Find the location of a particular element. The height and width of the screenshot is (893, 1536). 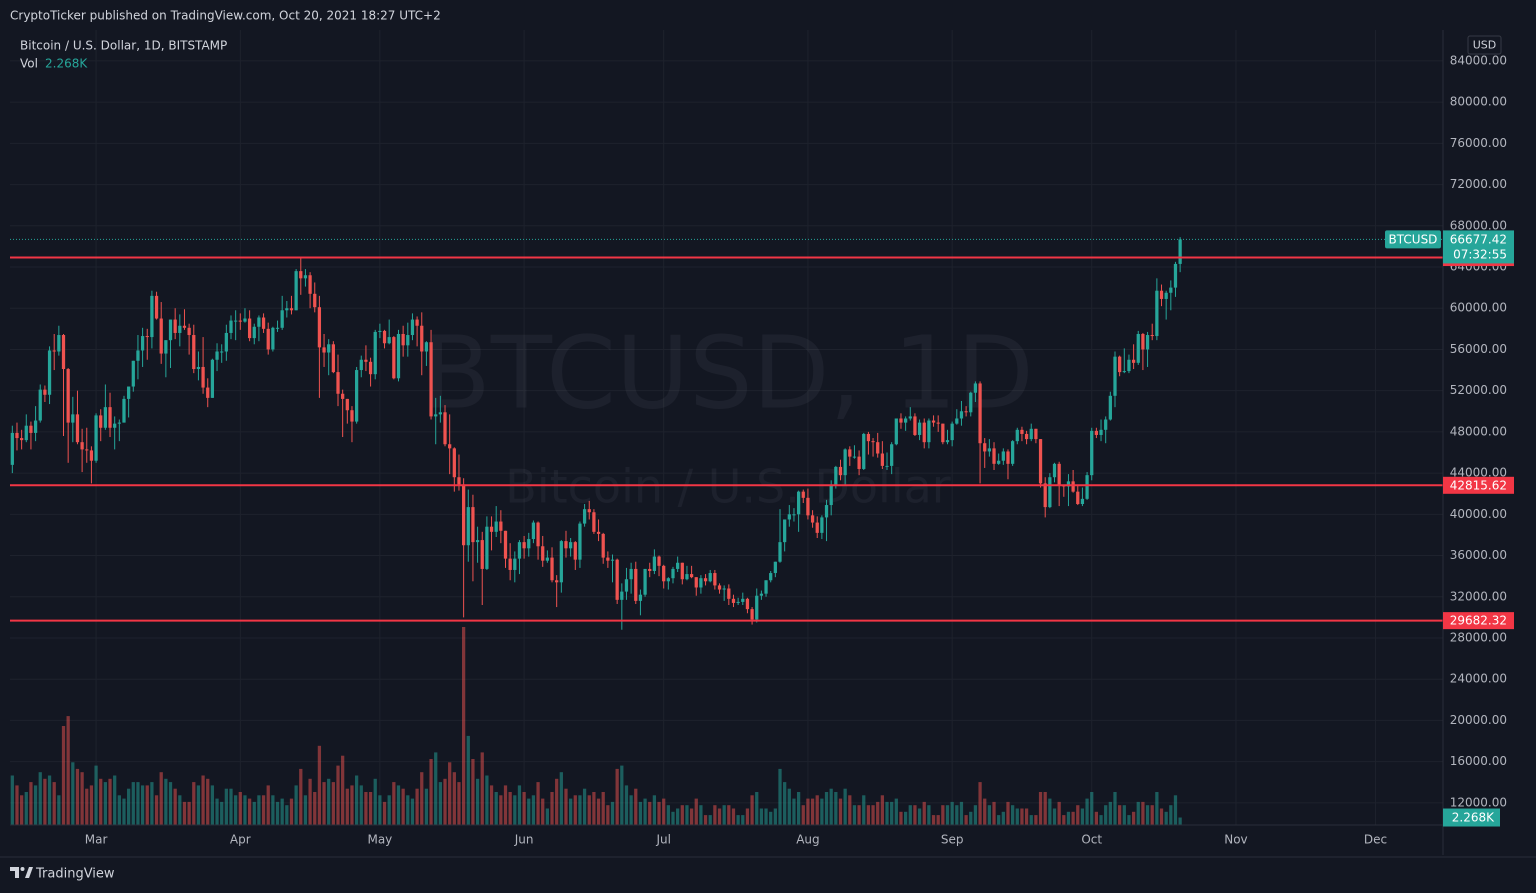

y-tick-label: 32000.00 is located at coordinates (1478, 596).